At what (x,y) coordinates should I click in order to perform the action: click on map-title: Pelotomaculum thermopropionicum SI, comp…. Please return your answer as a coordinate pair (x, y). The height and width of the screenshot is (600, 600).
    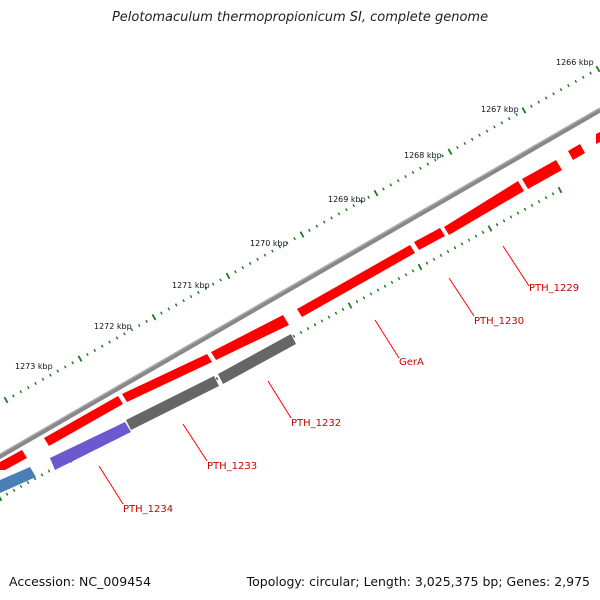
    Looking at the image, I should click on (300, 17).